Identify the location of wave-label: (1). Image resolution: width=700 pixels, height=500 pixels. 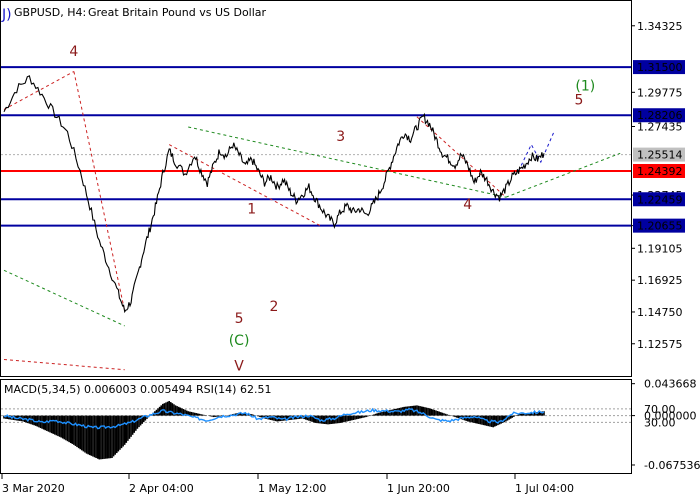
(585, 86).